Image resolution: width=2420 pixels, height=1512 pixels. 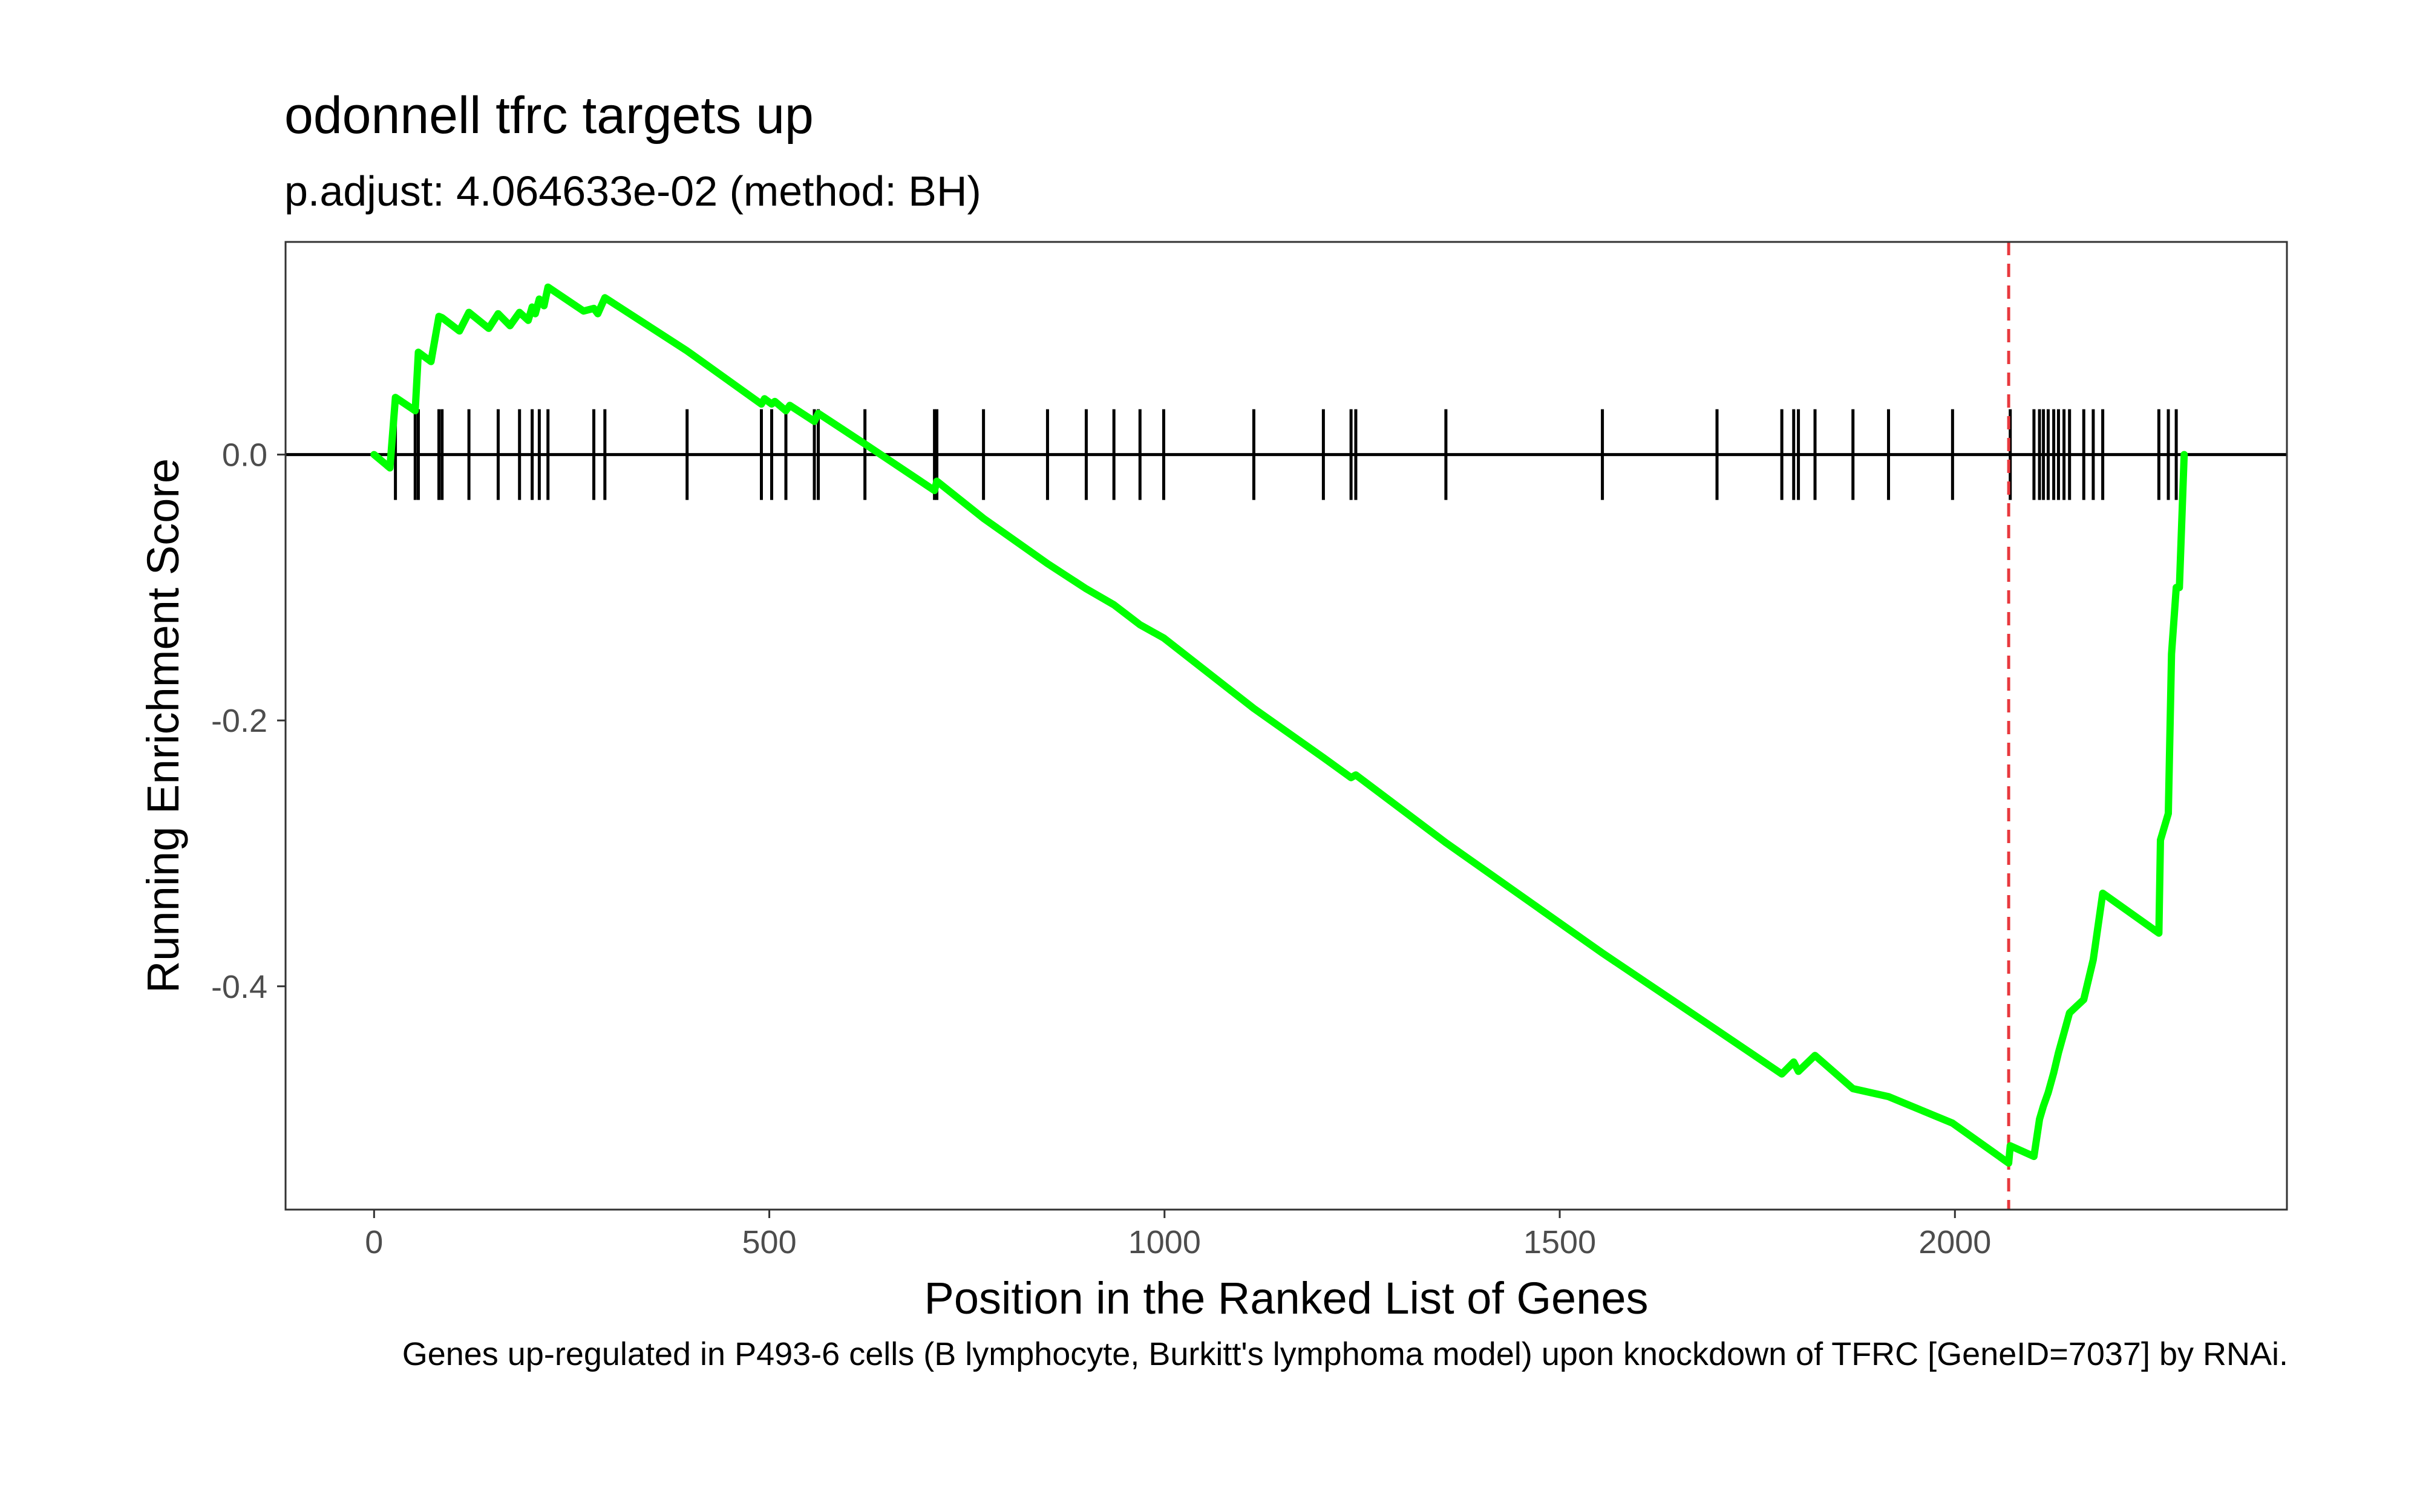 What do you see at coordinates (239, 987) in the screenshot?
I see `y-tick-label: -0.4` at bounding box center [239, 987].